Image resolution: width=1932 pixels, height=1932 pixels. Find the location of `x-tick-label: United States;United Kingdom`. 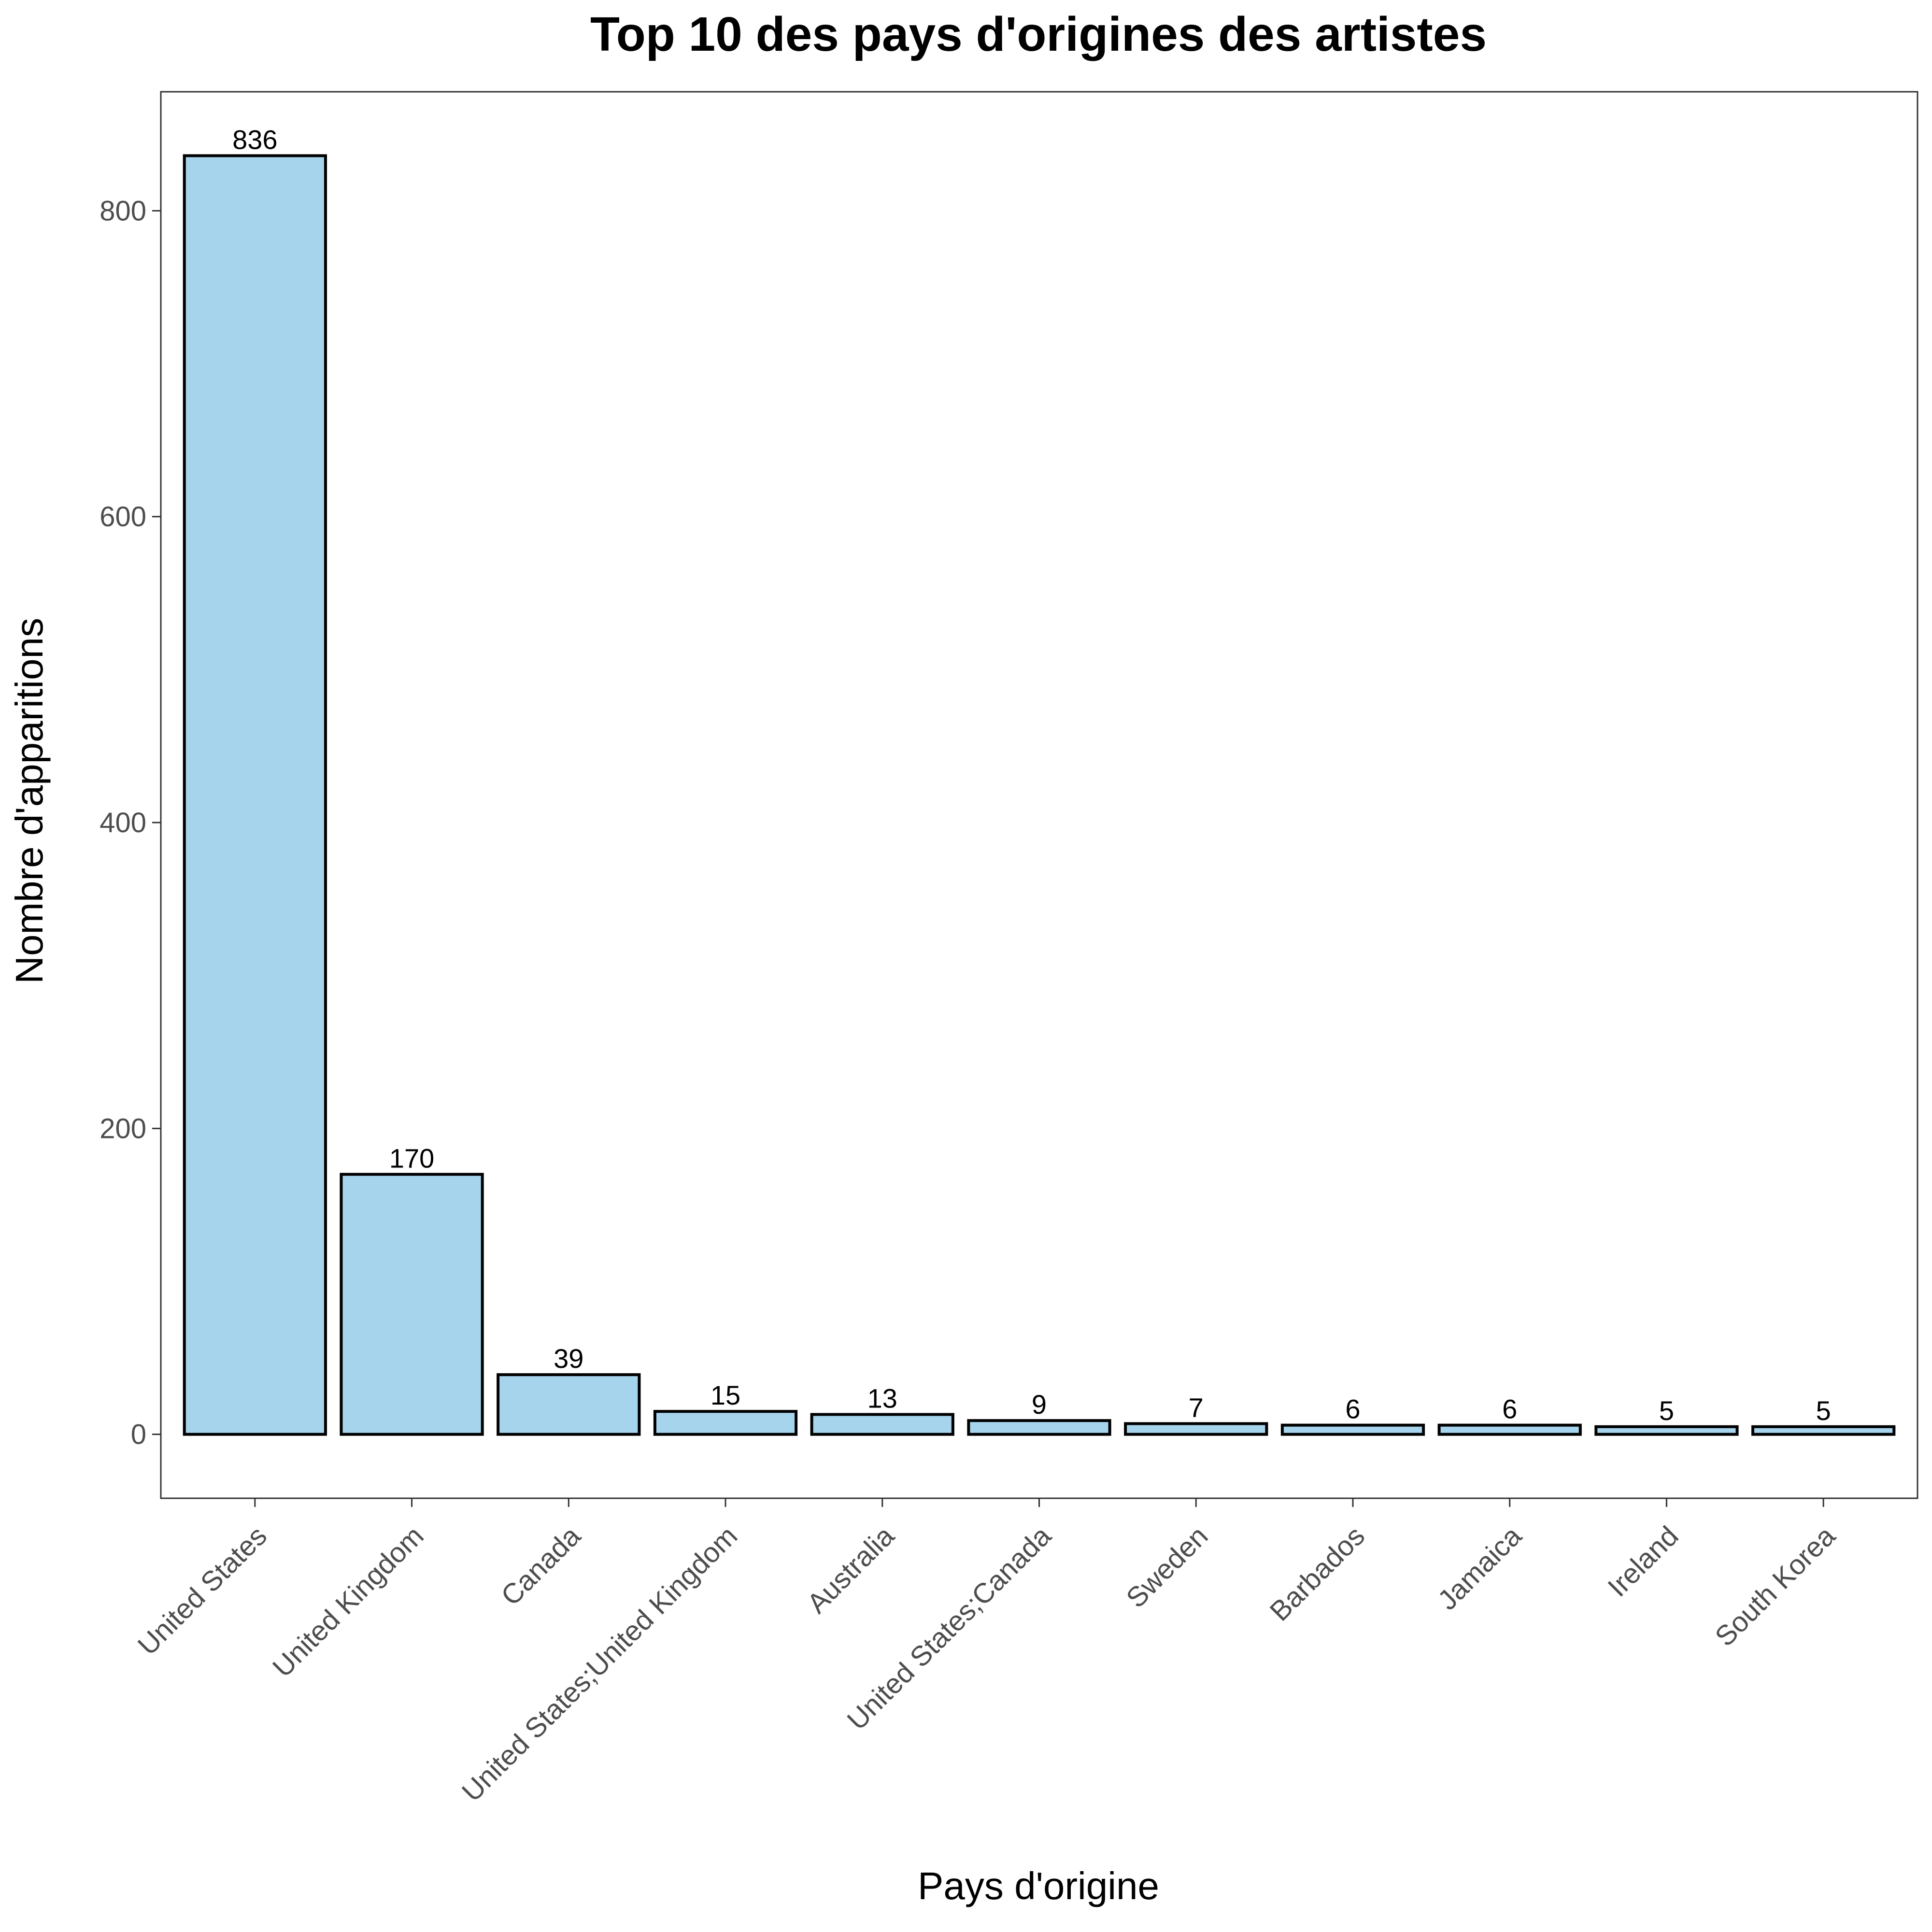

x-tick-label: United States;United Kingdom is located at coordinates (599, 1663).